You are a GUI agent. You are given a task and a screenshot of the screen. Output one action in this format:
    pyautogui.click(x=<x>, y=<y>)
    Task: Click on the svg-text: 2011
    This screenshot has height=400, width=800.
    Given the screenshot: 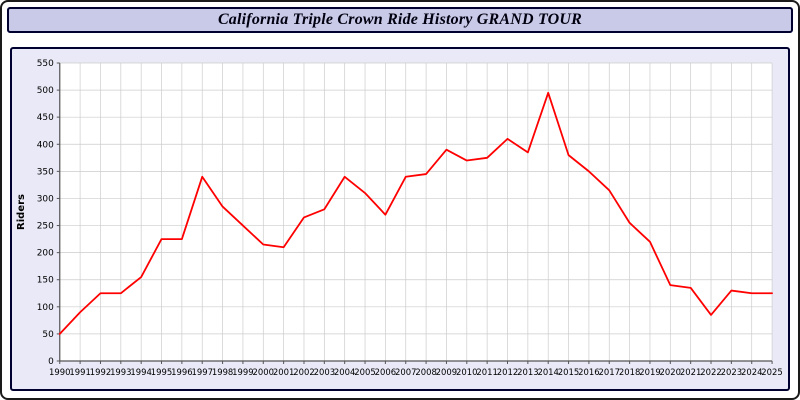 What is the action you would take?
    pyautogui.click(x=487, y=372)
    